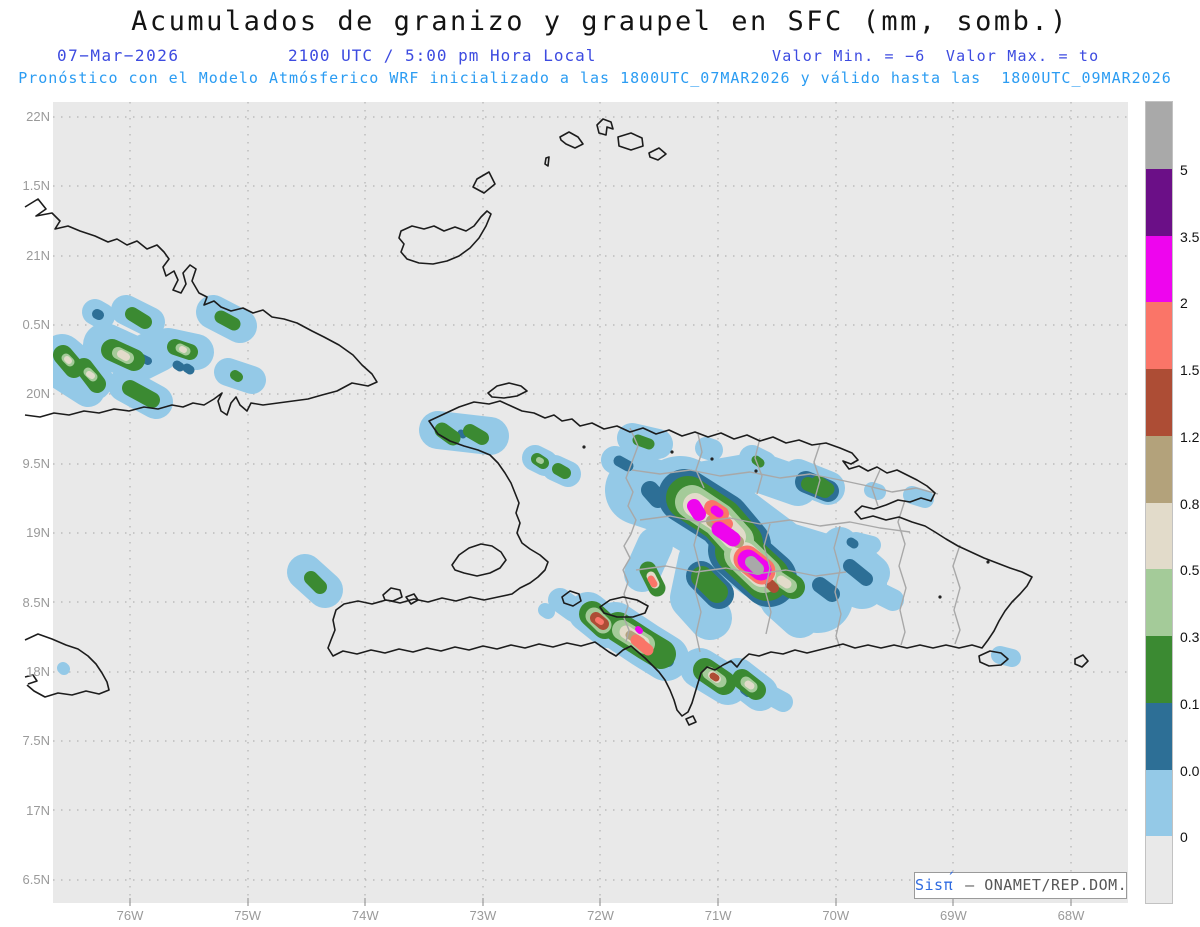 This screenshot has height=927, width=1200. I want to click on branding-system: Sisπ, so click(934, 885).